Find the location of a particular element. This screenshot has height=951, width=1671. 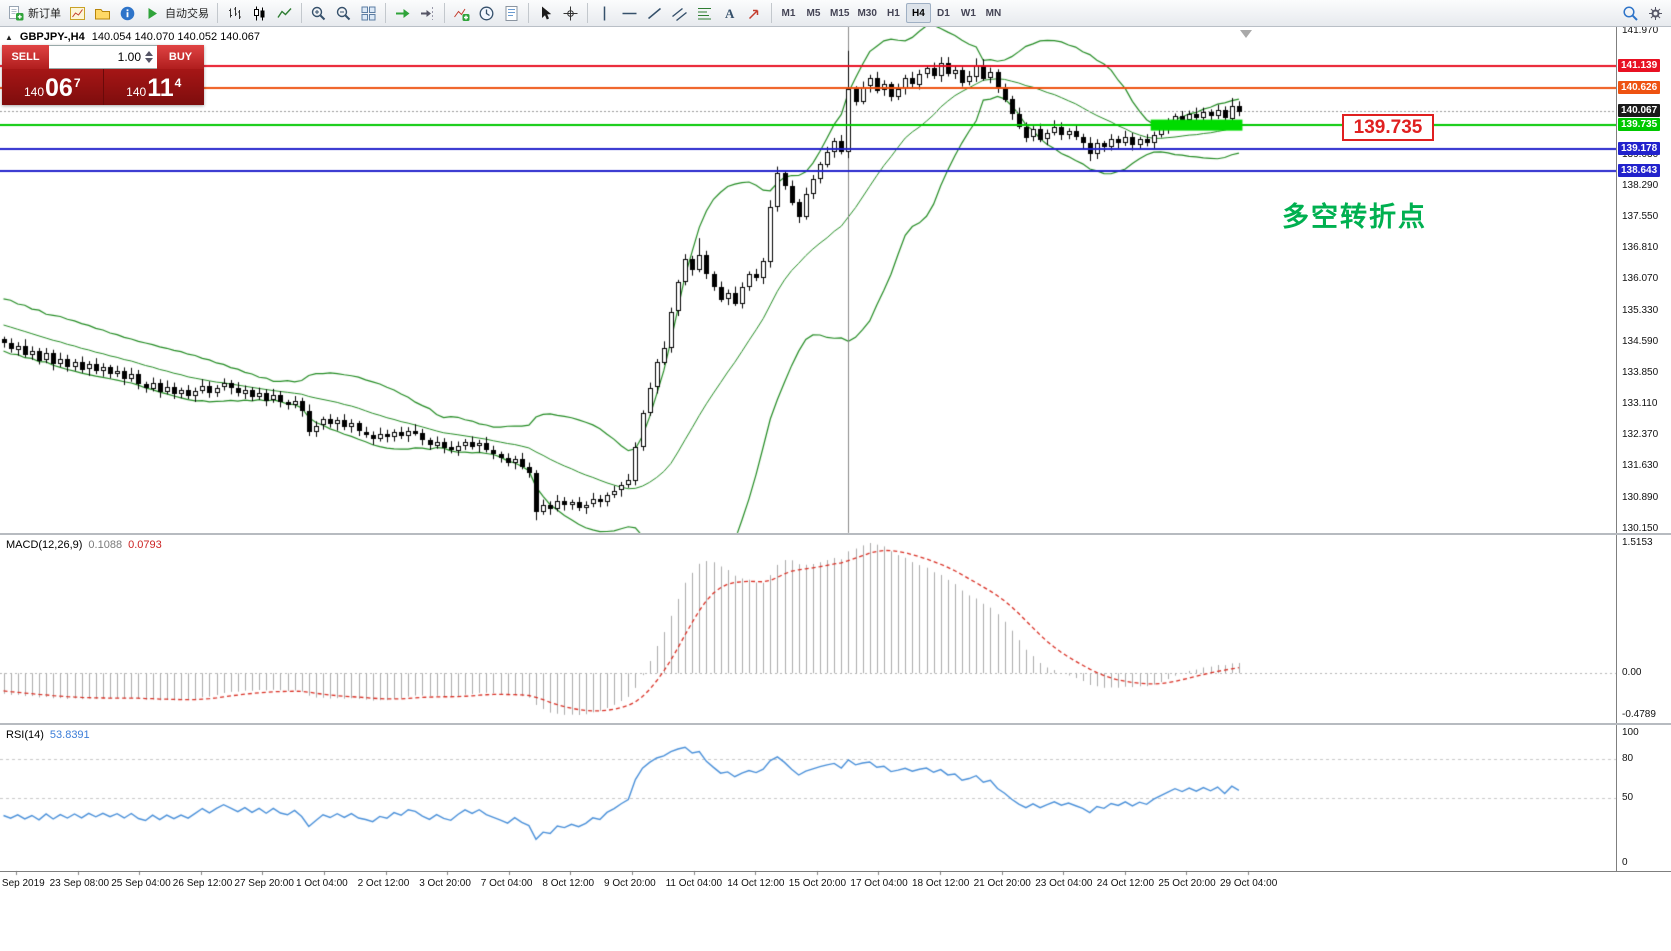

time-tick-label: 17 Oct 04:00 is located at coordinates (879, 883).